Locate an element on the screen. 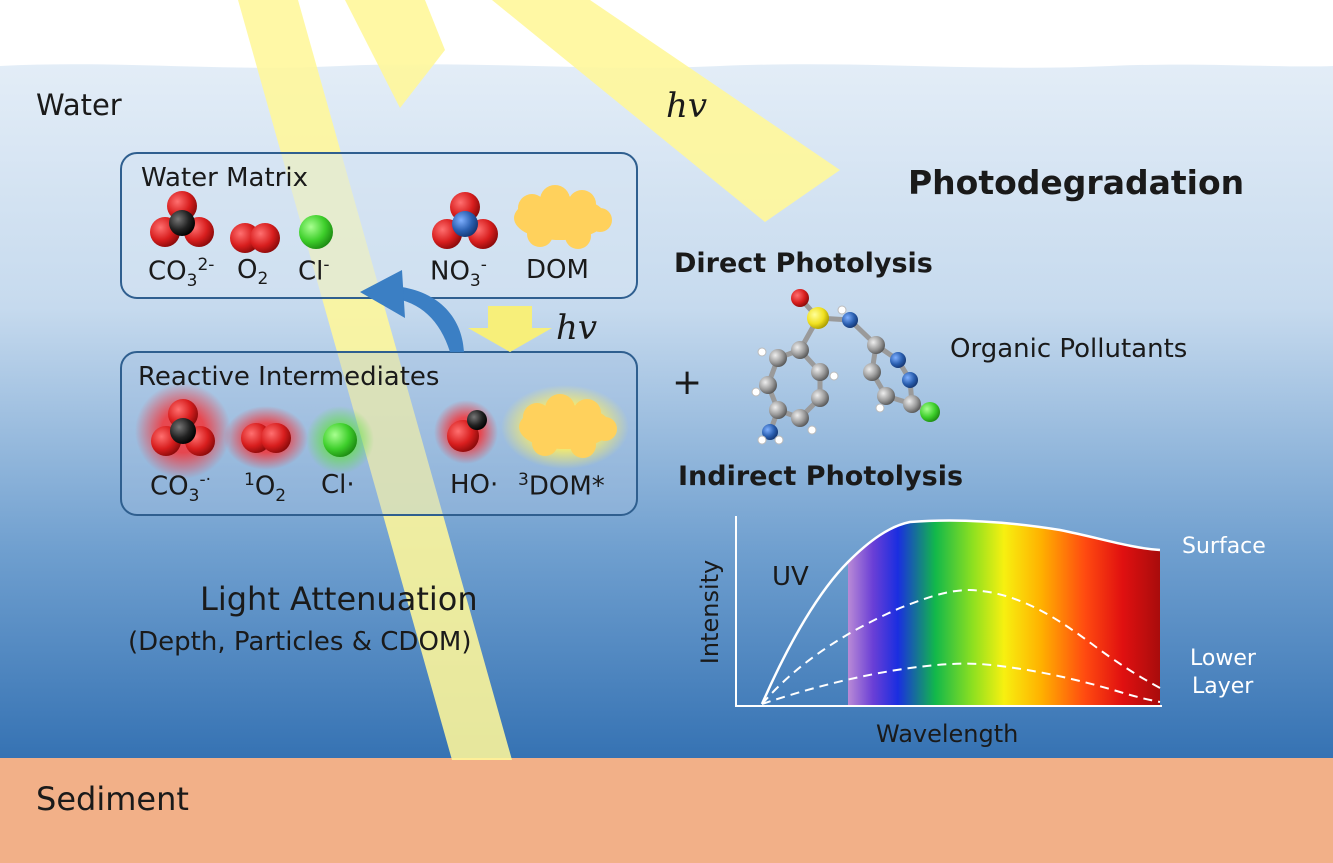  light-attenuation-label: Light Attenuation is located at coordinates (339, 599).